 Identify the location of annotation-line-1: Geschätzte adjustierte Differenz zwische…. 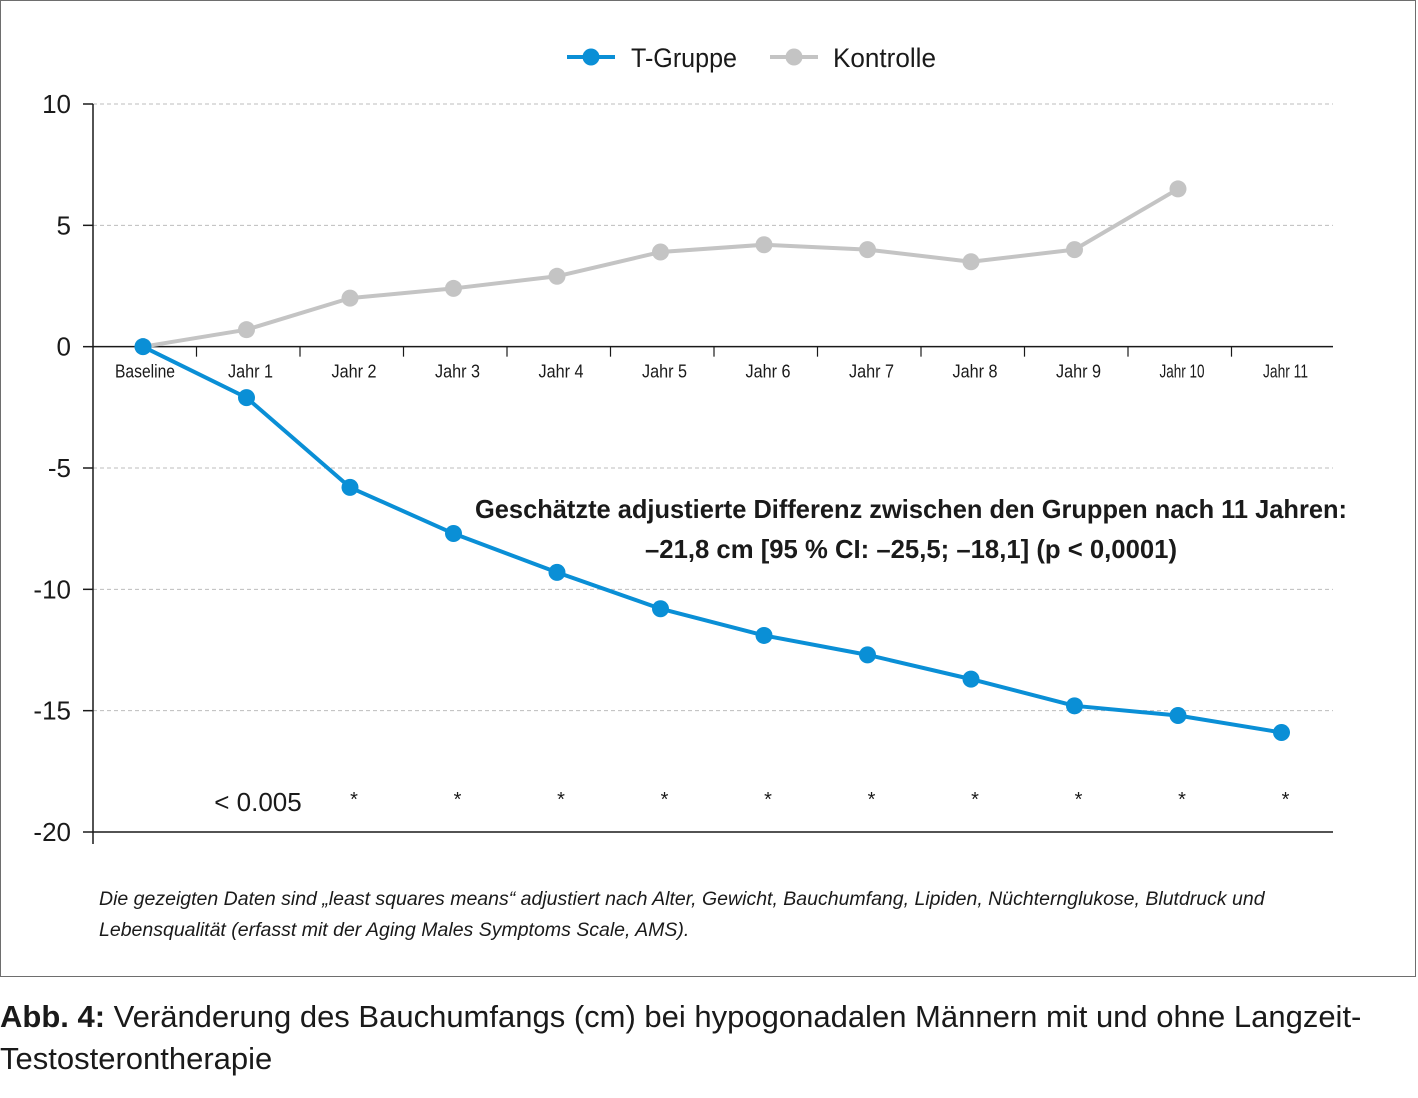
(911, 509).